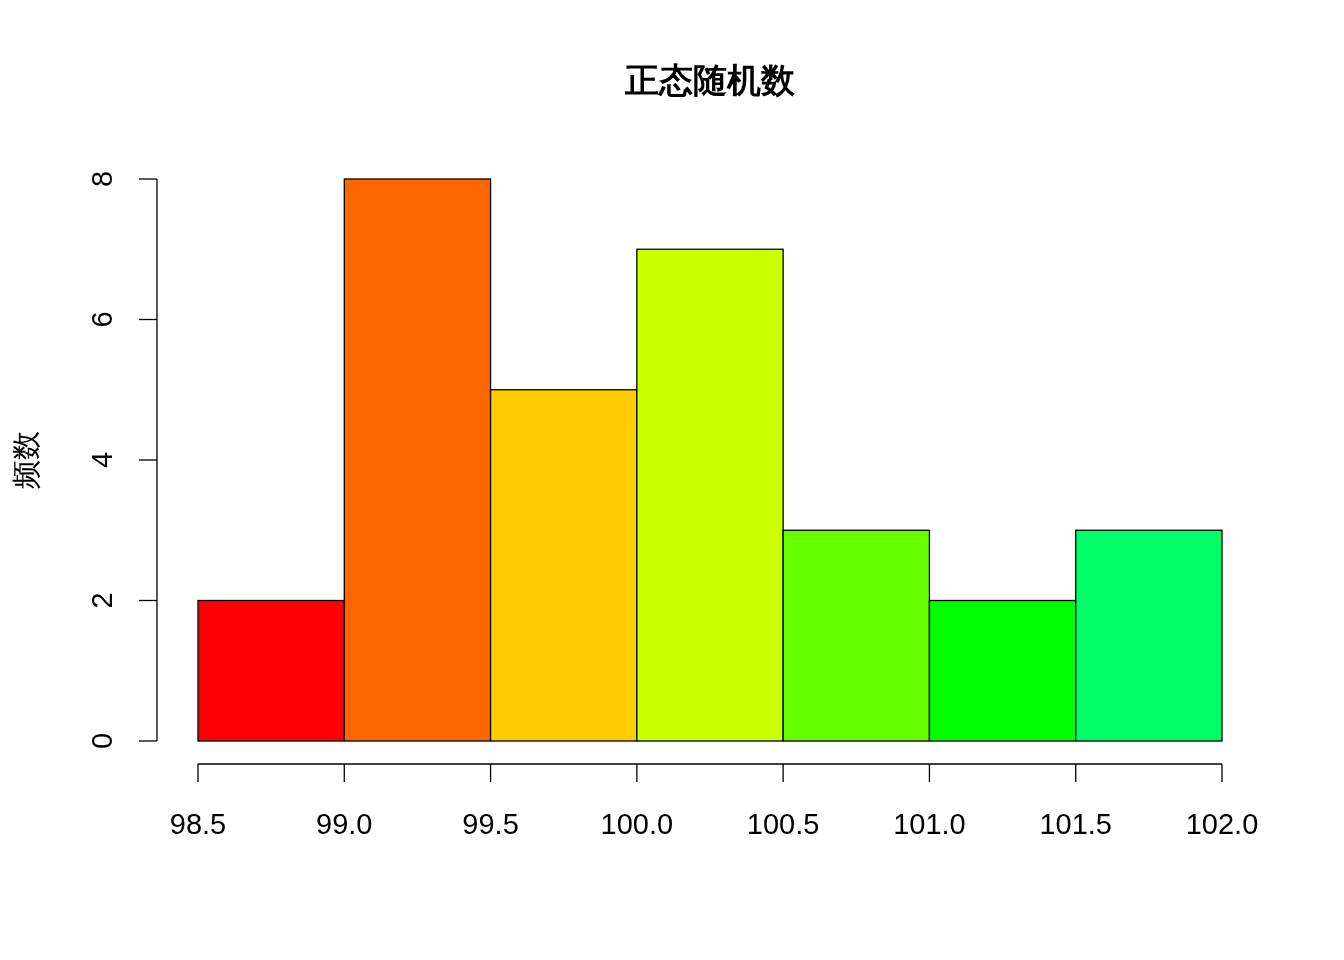  What do you see at coordinates (198, 824) in the screenshot?
I see `x-tick-label: 98.5` at bounding box center [198, 824].